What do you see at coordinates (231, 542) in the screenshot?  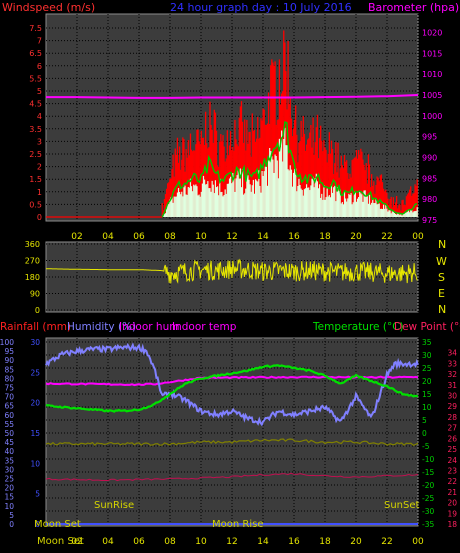 I see `temp-x-tick: 12` at bounding box center [231, 542].